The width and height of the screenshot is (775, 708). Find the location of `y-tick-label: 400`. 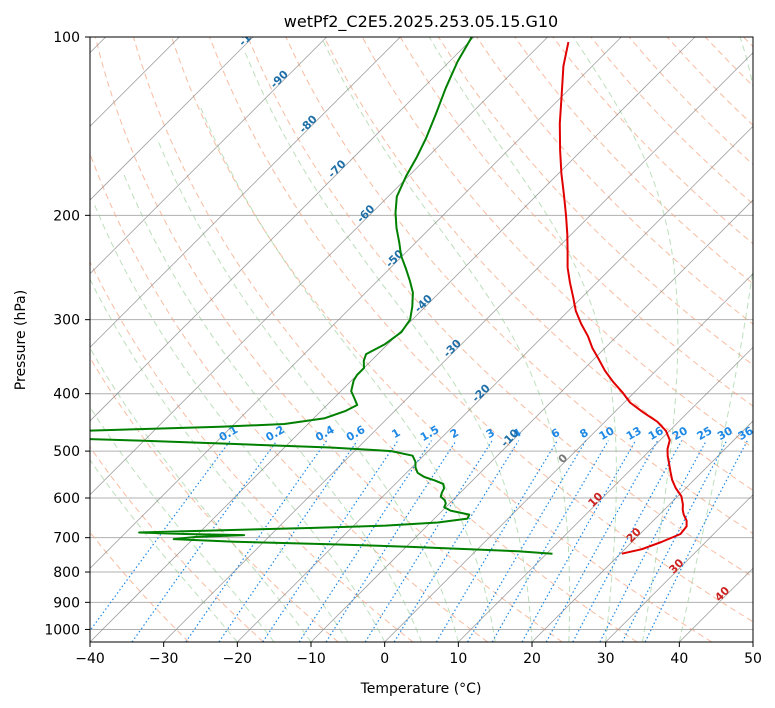

y-tick-label: 400 is located at coordinates (66, 395).